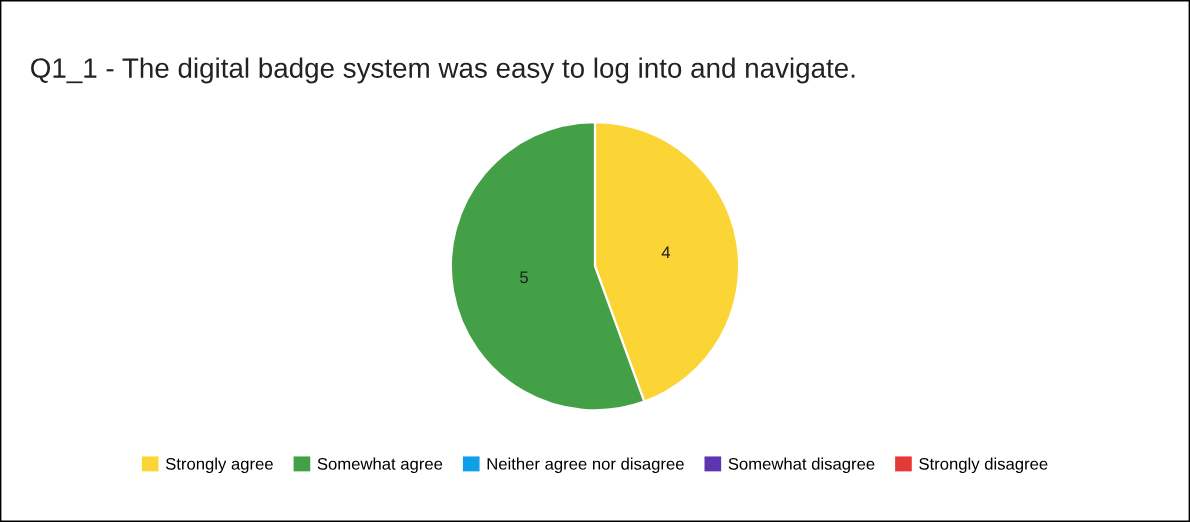 The height and width of the screenshot is (522, 1190). What do you see at coordinates (666, 252) in the screenshot?
I see `data-label: 4` at bounding box center [666, 252].